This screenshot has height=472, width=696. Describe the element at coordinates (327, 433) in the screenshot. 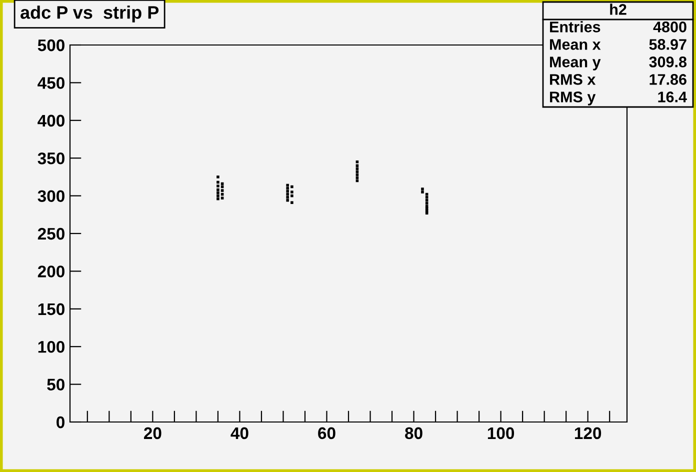

I see `x-tick-label: 60` at that location.